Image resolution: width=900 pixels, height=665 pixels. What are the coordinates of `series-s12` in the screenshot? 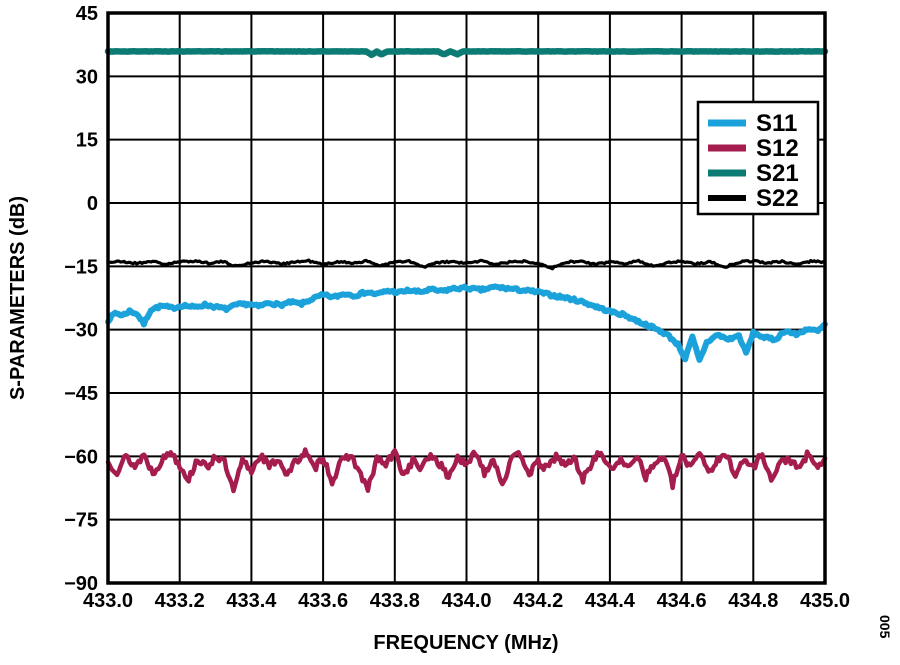 It's located at (466, 470).